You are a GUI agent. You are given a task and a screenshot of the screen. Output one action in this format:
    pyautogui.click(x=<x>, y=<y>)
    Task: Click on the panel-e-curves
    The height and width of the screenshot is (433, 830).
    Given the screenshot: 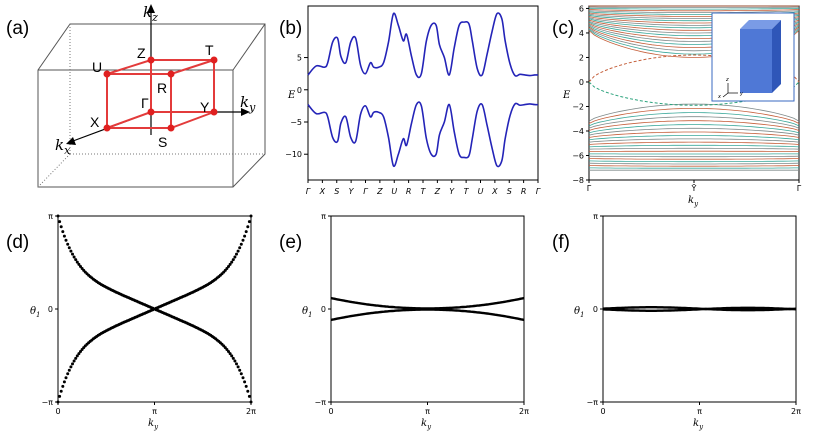 What is the action you would take?
    pyautogui.click(x=427, y=309)
    